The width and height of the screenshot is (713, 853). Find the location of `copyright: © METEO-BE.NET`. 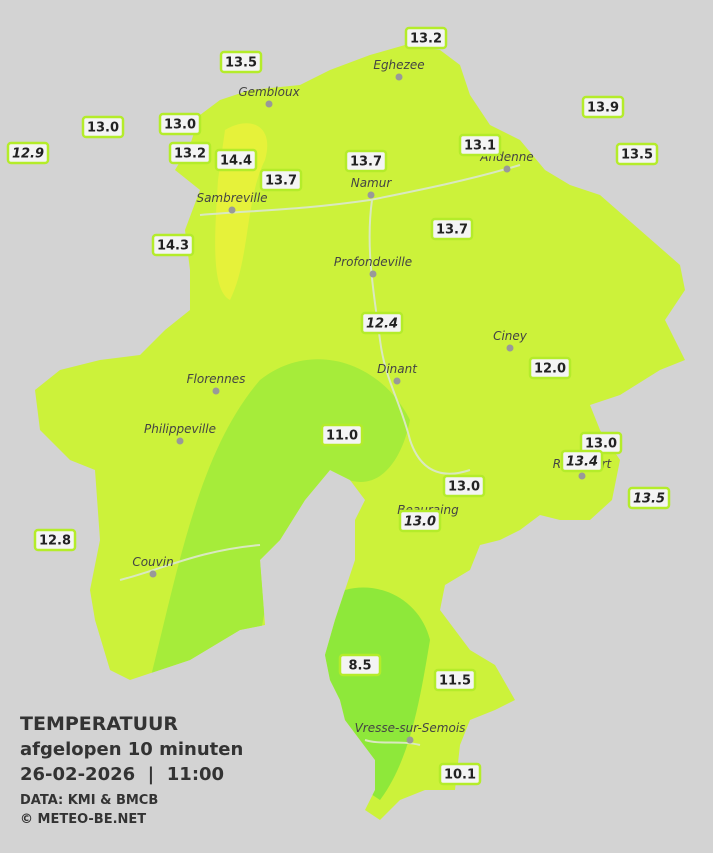

copyright: © METEO-BE.NET is located at coordinates (83, 819).